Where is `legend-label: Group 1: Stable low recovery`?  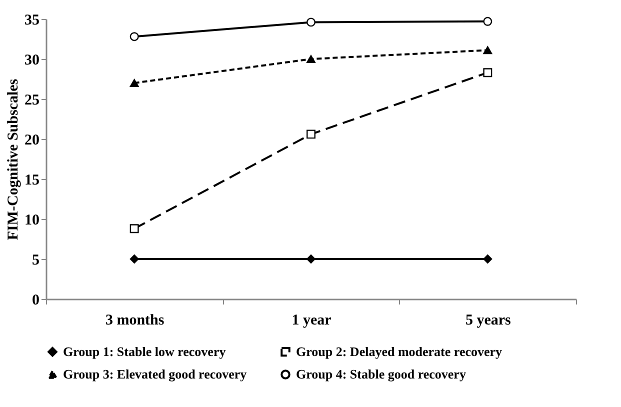 legend-label: Group 1: Stable low recovery is located at coordinates (144, 351).